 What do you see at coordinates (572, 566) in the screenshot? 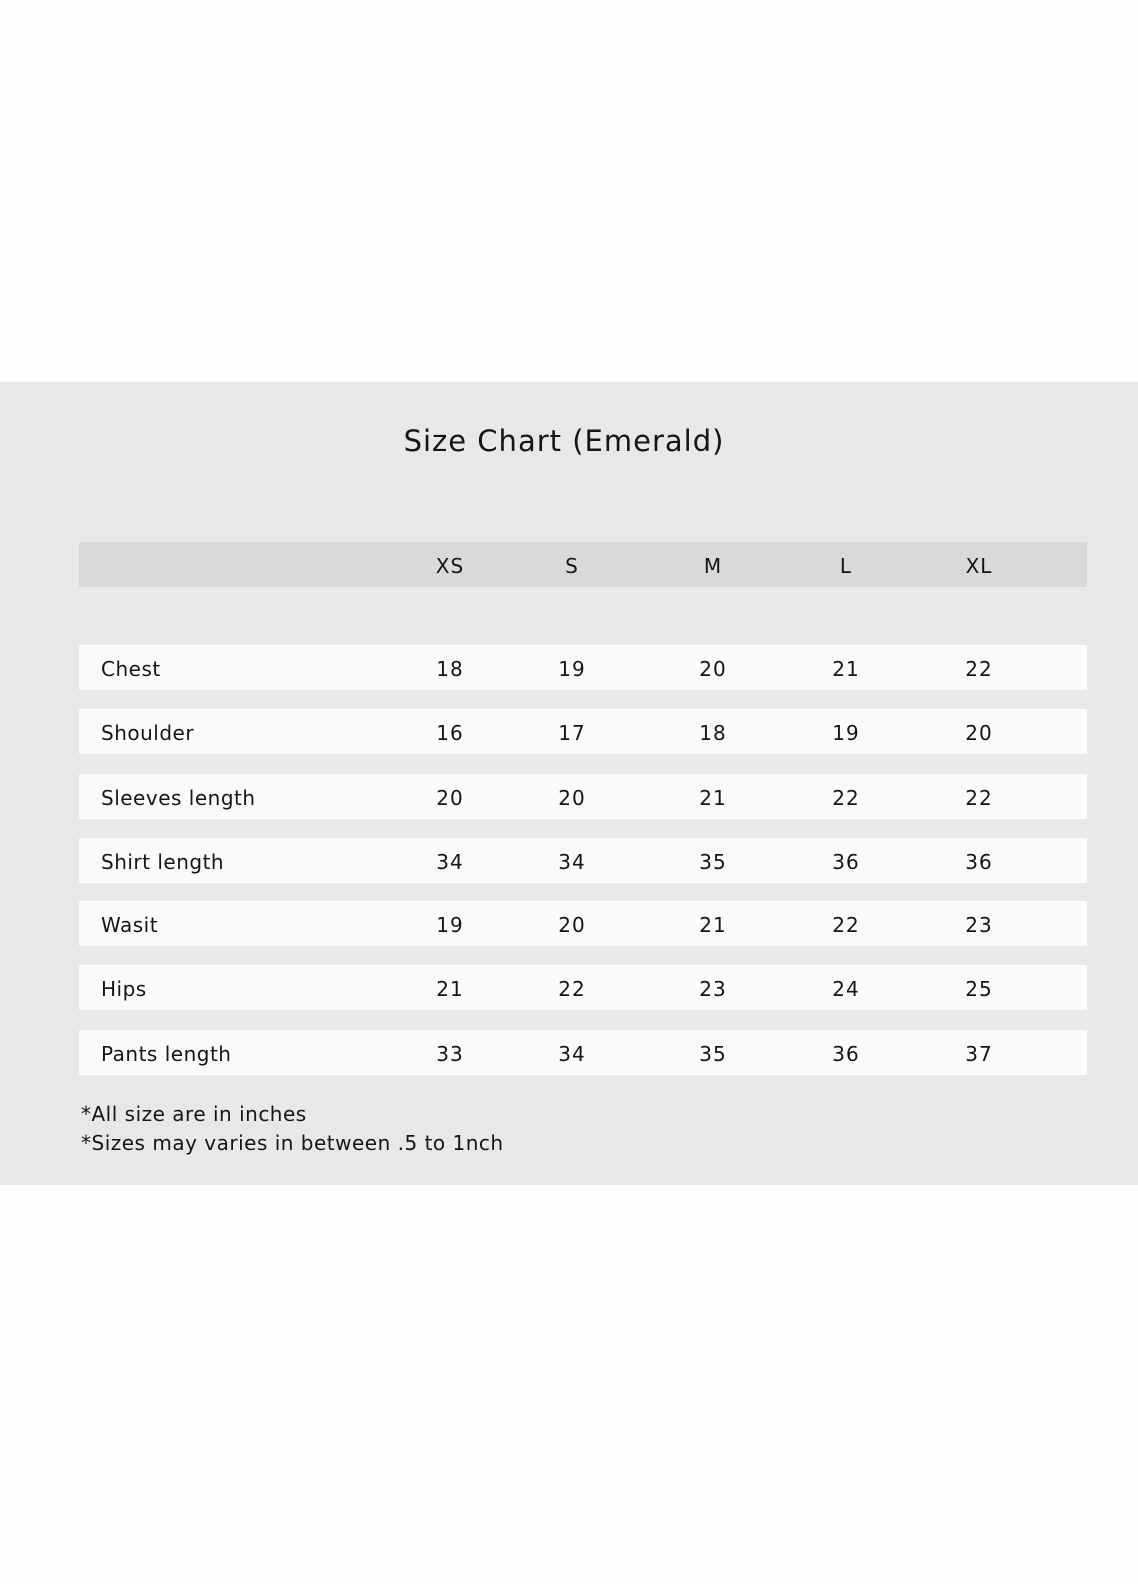
I see `column-header-s: S` at bounding box center [572, 566].